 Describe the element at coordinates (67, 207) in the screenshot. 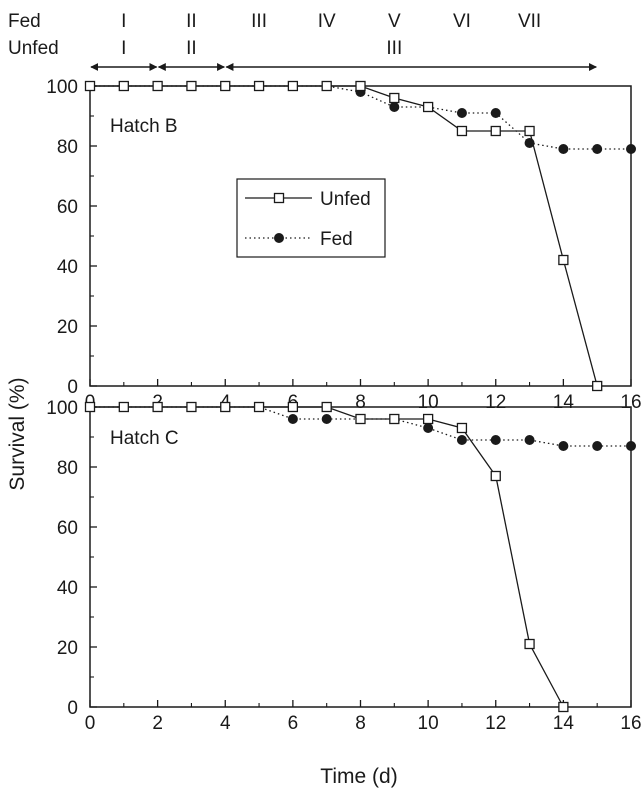

I see `hatch-b-y-tick-label: 60` at that location.